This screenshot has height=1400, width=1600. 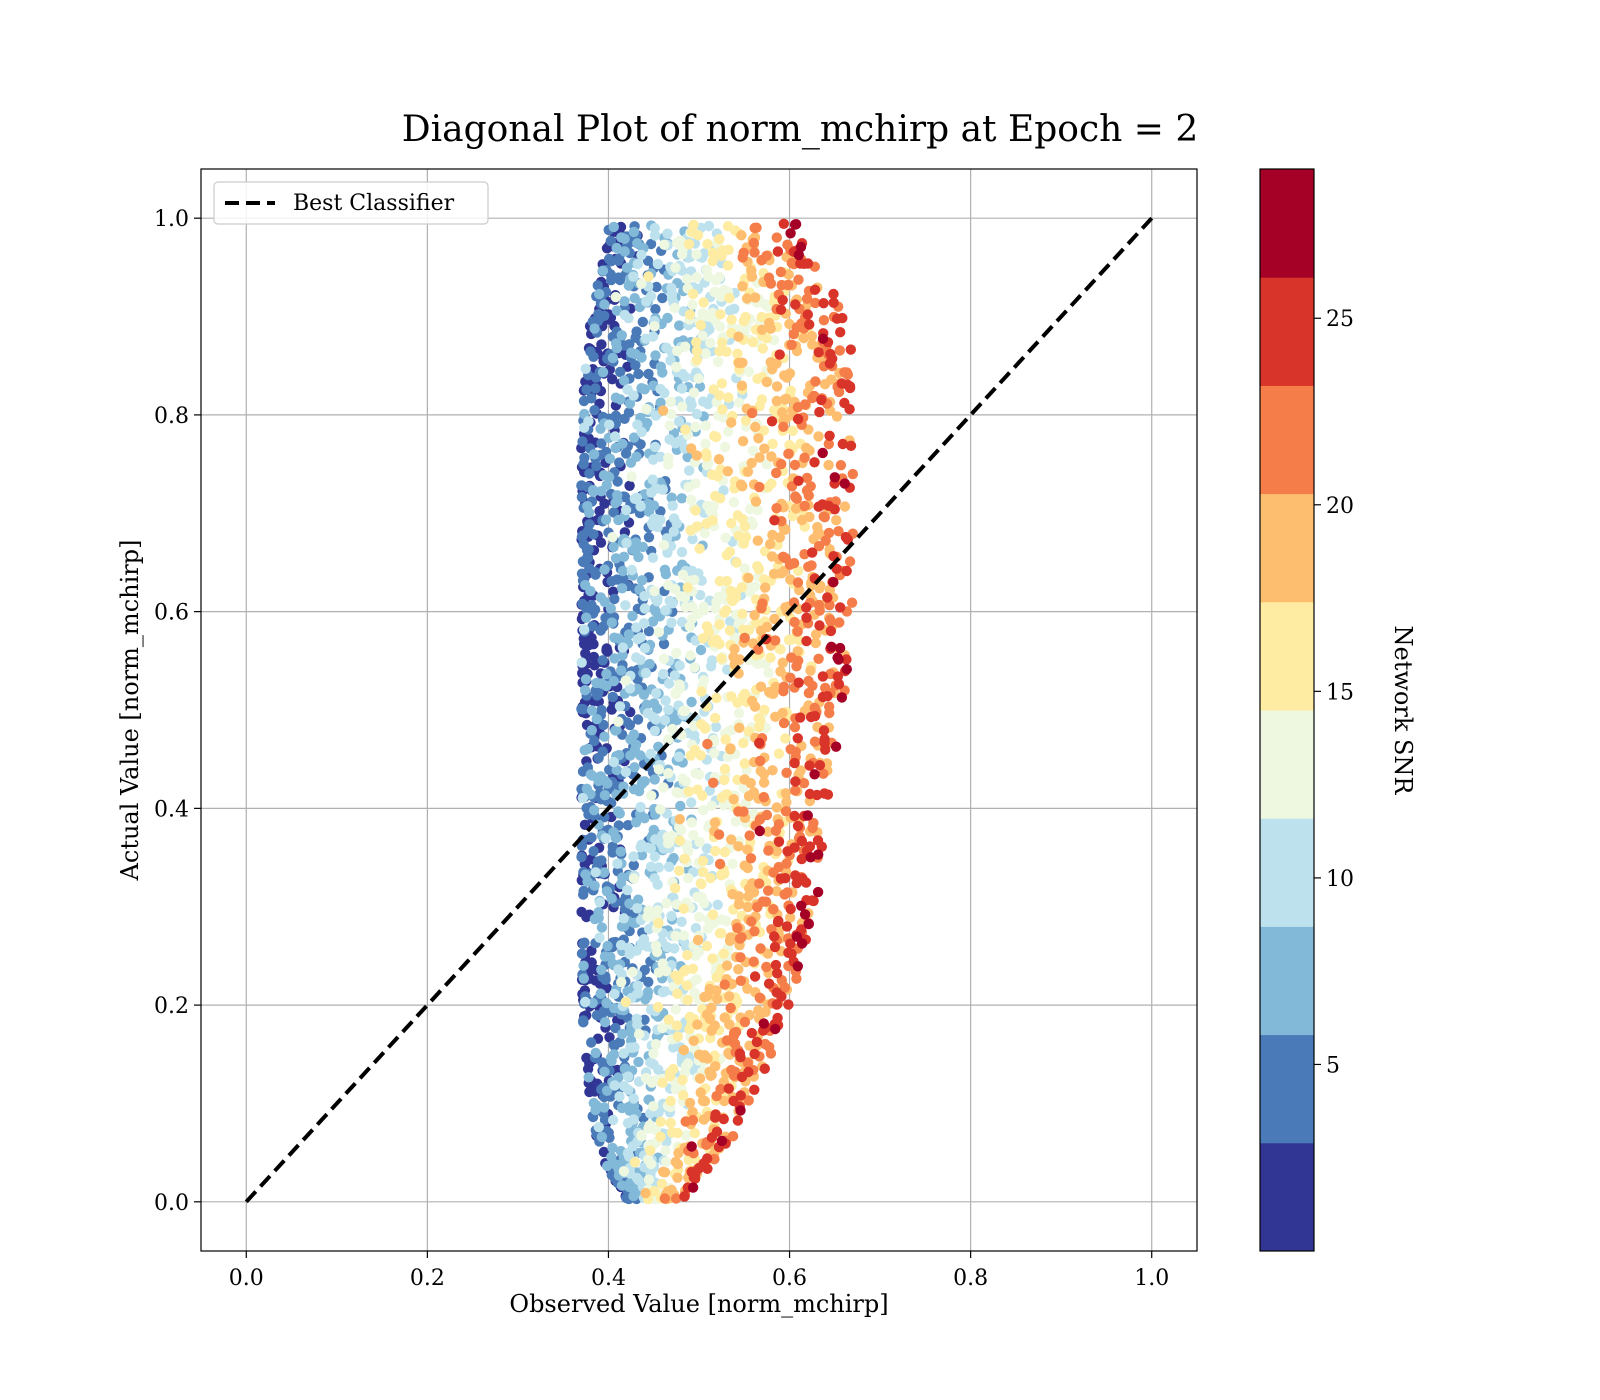 What do you see at coordinates (1287, 656) in the screenshot?
I see `colorbar-band` at bounding box center [1287, 656].